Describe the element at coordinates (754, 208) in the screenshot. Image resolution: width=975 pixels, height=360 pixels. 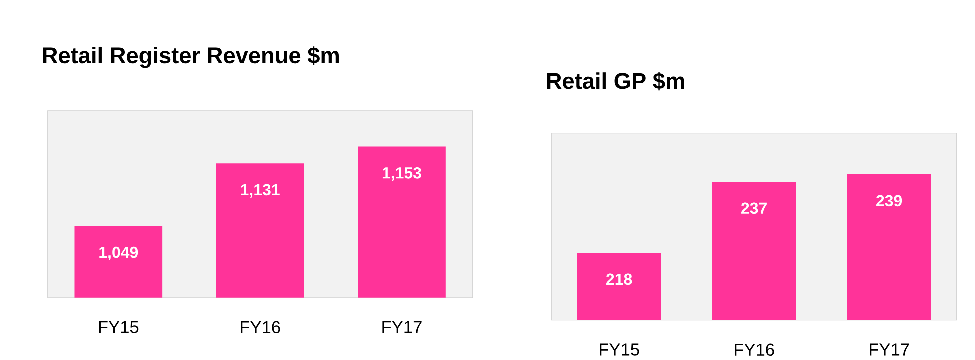
I see `data-label: 237` at that location.